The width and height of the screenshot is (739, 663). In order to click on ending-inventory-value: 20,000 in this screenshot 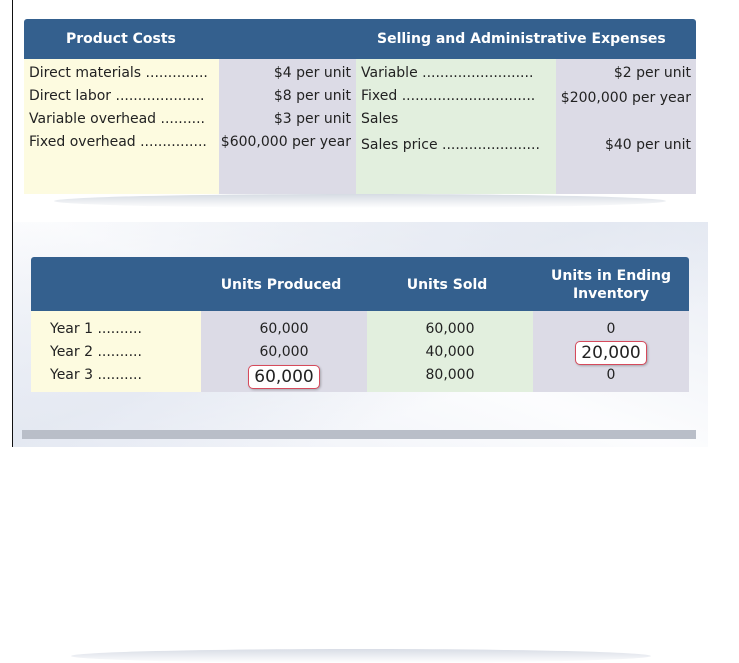, I will do `click(611, 353)`.